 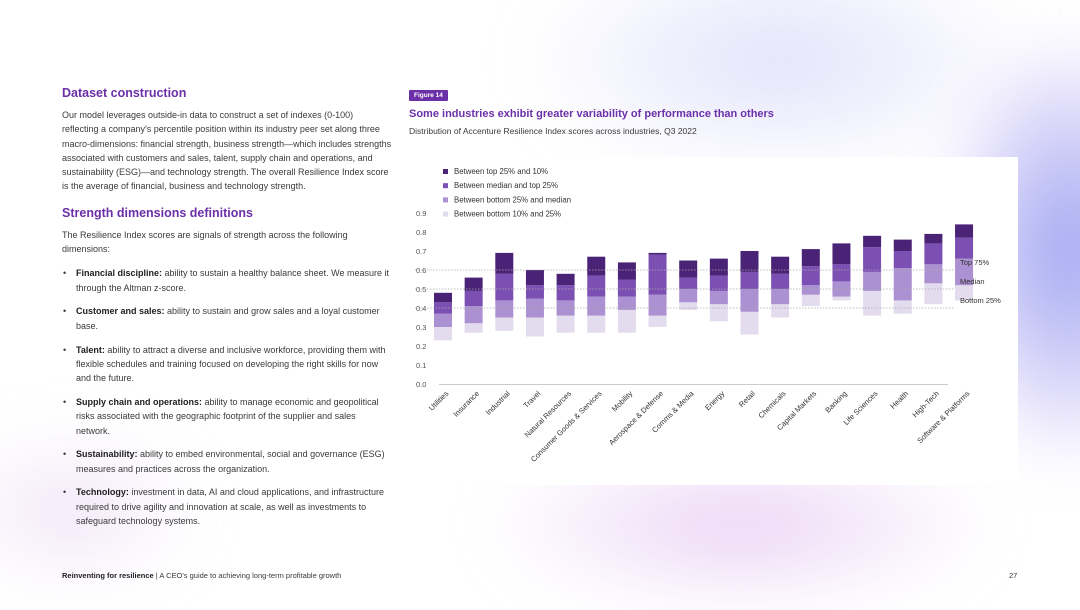 What do you see at coordinates (421, 289) in the screenshot?
I see `y-tick-label: 0.5` at bounding box center [421, 289].